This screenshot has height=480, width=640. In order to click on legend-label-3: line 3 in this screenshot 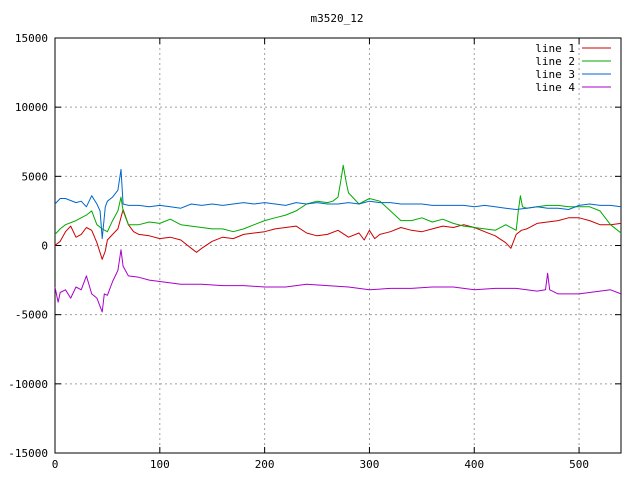, I will do `click(555, 74)`.